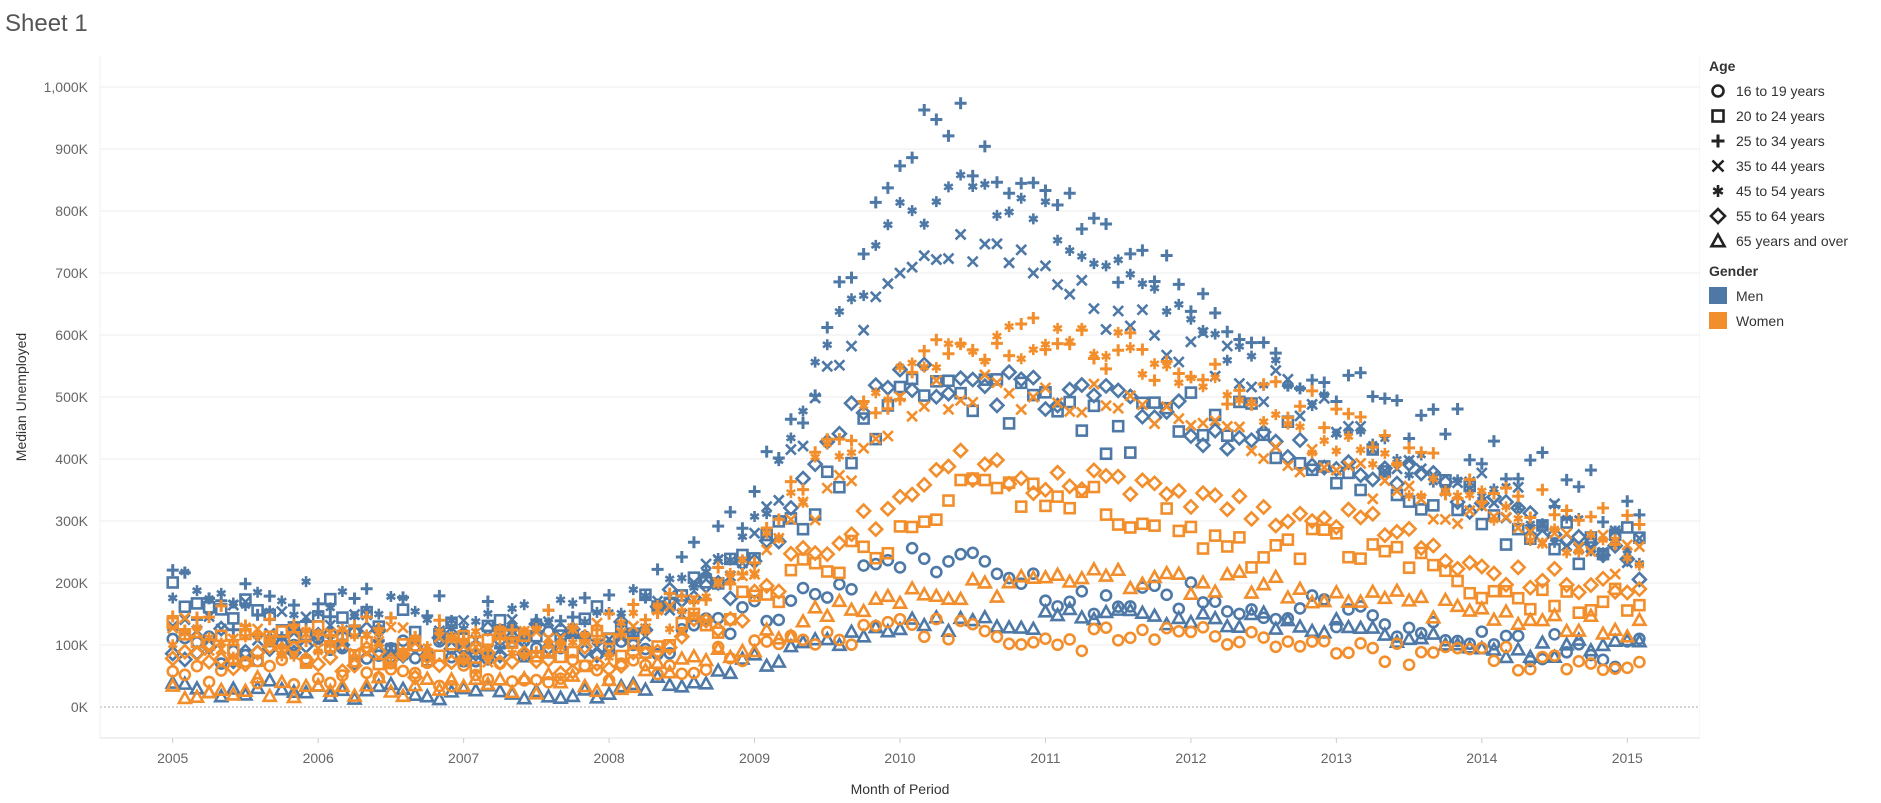 The width and height of the screenshot is (1881, 803). What do you see at coordinates (71, 273) in the screenshot?
I see `y-tick-label: 700K` at bounding box center [71, 273].